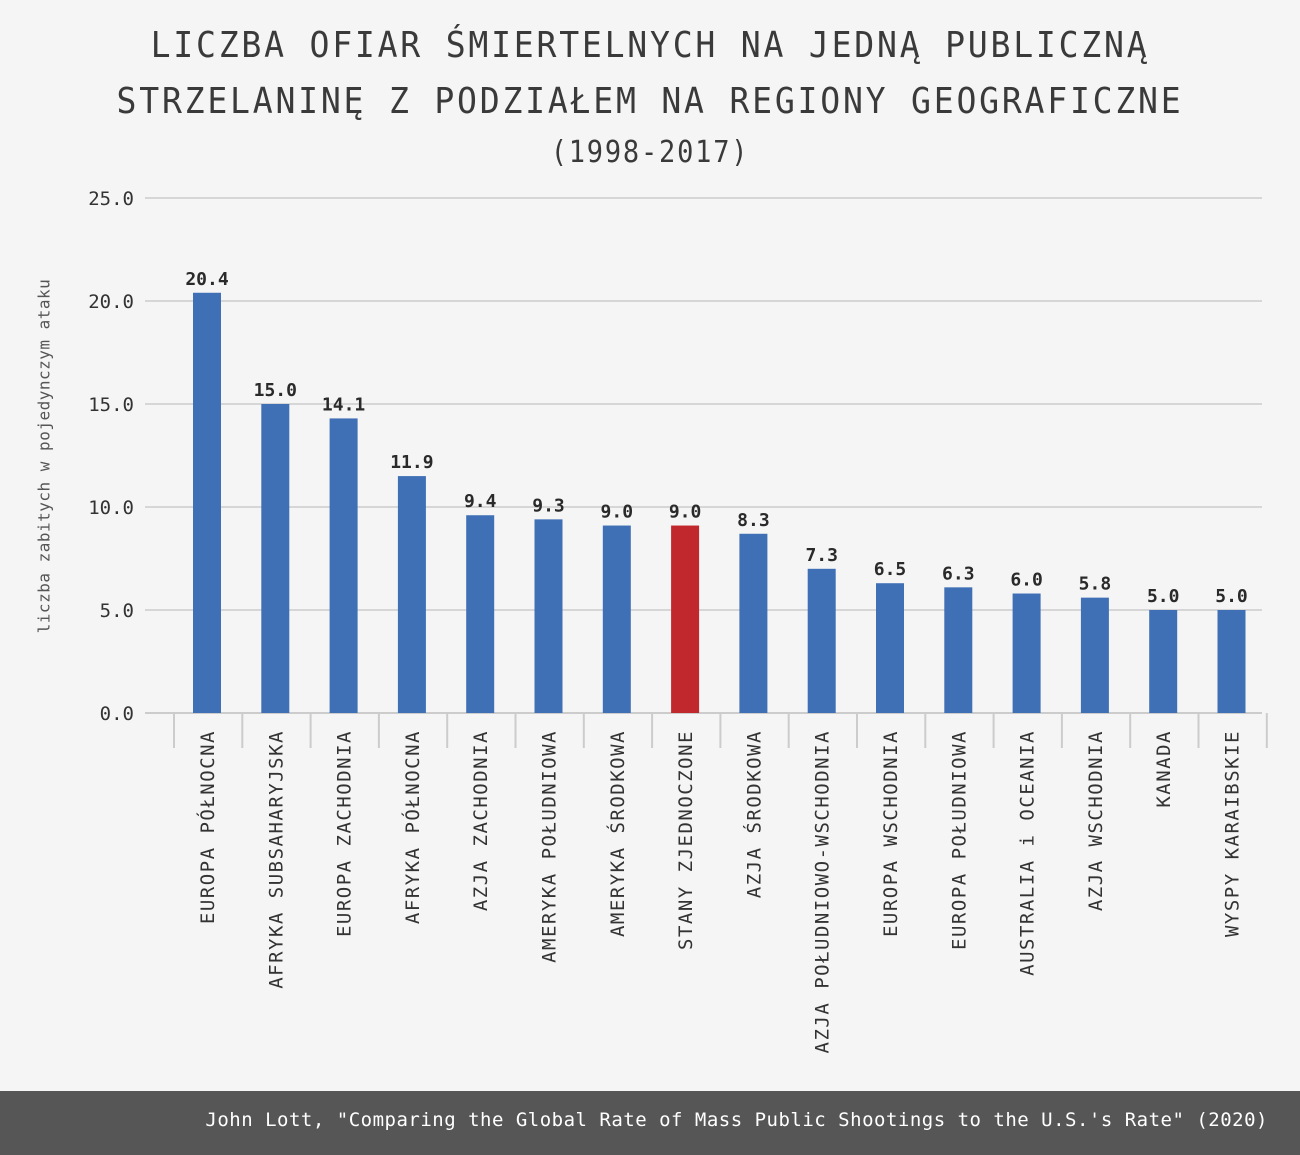 The height and width of the screenshot is (1155, 1300). Describe the element at coordinates (753, 814) in the screenshot. I see `x-tick-label: AZJA ŚRODKOWA` at that location.